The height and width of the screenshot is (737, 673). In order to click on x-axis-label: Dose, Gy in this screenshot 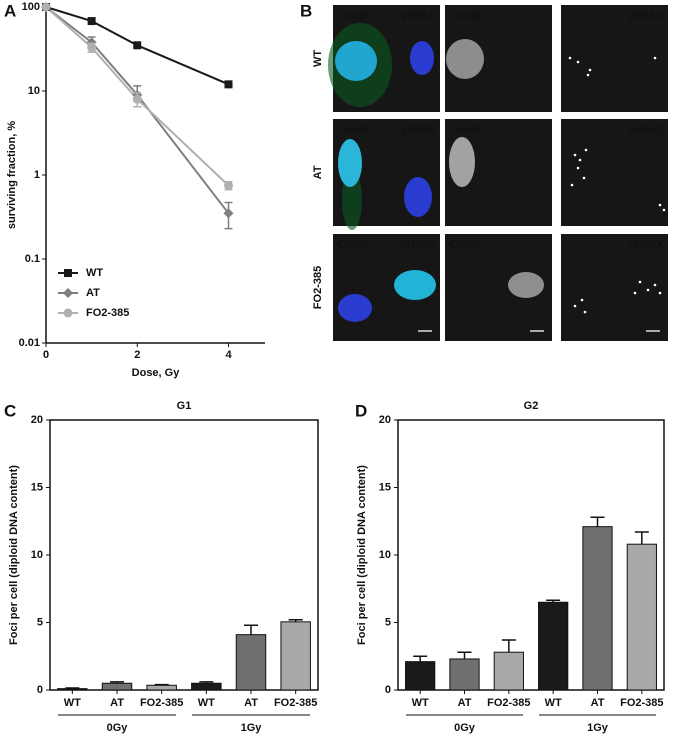, I will do `click(156, 373)`.